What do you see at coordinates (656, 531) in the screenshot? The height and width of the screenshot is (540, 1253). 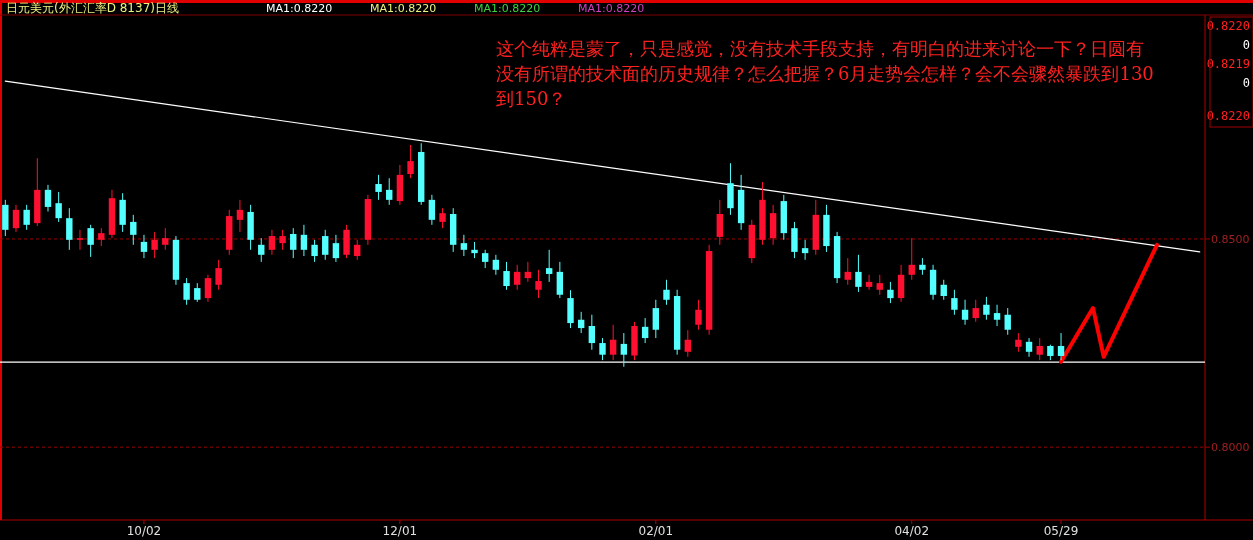 I see `x-tick-label: 02/01` at bounding box center [656, 531].